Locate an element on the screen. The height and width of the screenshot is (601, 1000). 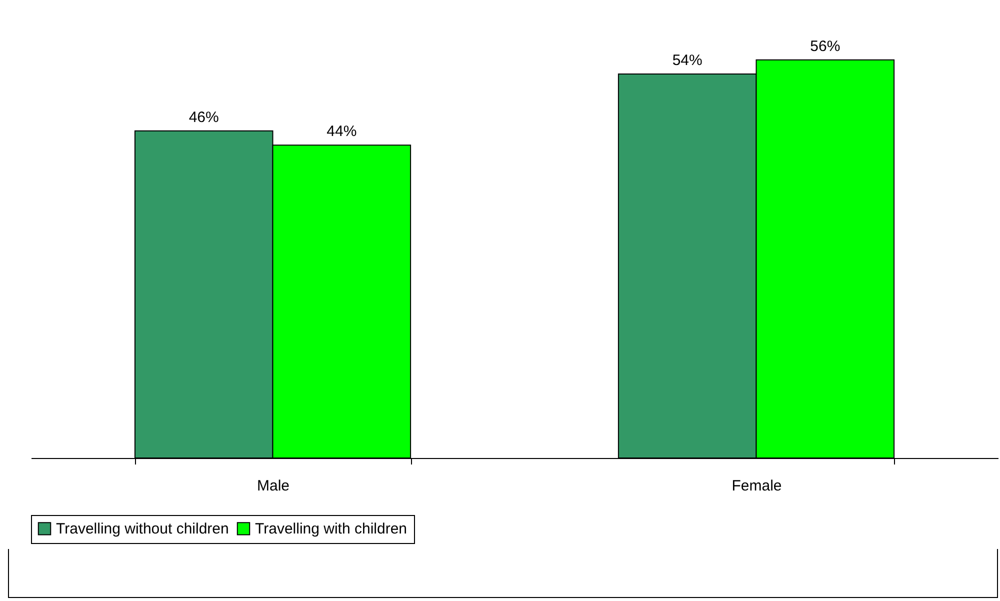
data-label: 56% is located at coordinates (825, 46).